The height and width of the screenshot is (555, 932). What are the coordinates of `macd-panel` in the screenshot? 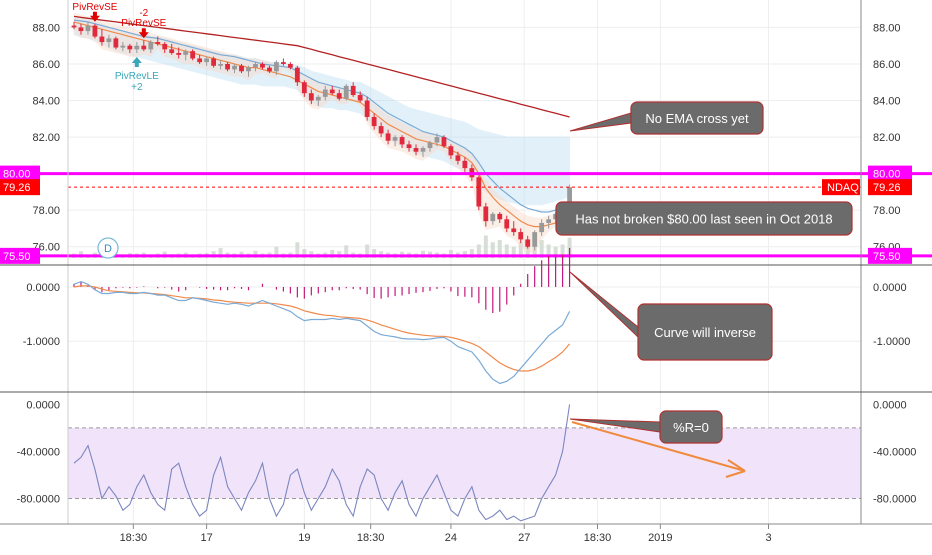 It's located at (322, 316).